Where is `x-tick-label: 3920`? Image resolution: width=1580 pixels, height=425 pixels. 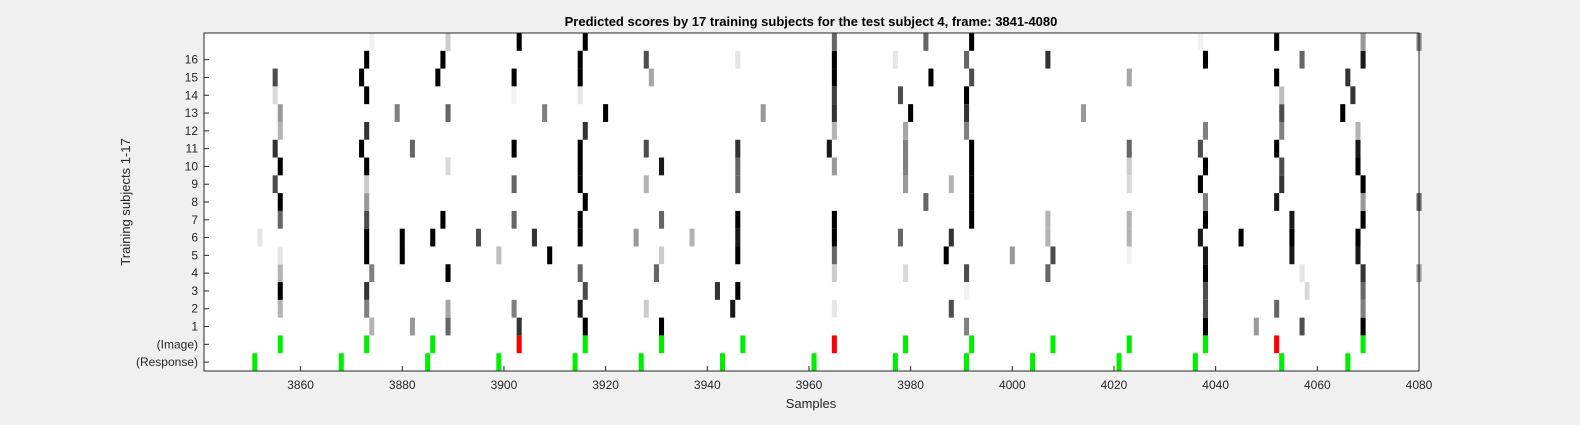 x-tick-label: 3920 is located at coordinates (605, 385).